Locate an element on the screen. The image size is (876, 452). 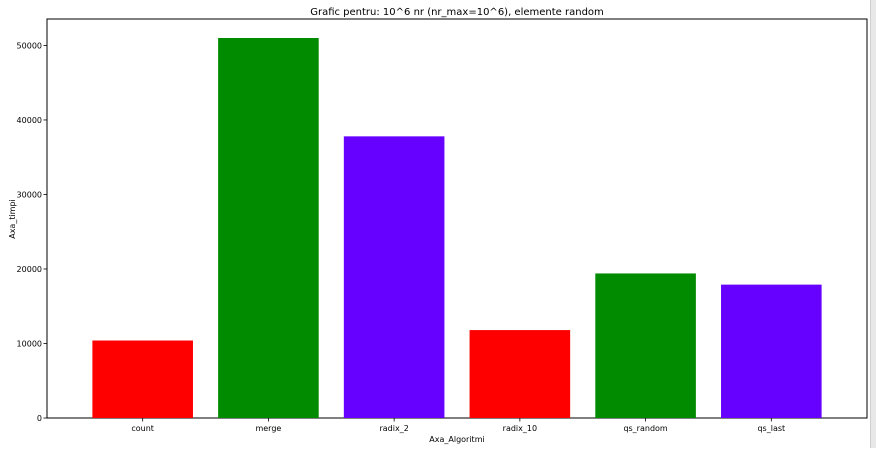
bar-qs_last is located at coordinates (771, 351).